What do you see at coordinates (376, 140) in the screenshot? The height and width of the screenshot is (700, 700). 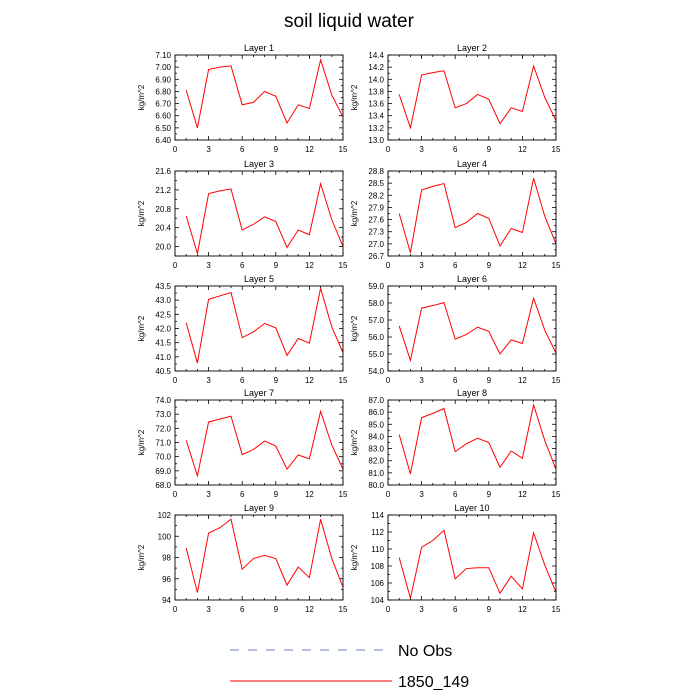 I see `y-tick-label: 13.0` at bounding box center [376, 140].